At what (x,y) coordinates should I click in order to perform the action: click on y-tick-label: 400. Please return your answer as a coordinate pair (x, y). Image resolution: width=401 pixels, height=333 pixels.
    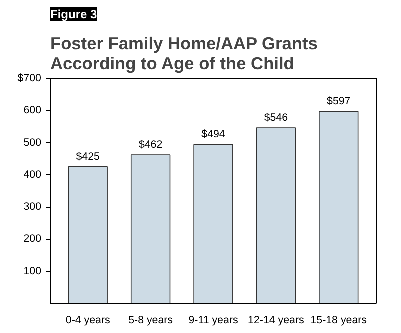
    Looking at the image, I should click on (33, 174).